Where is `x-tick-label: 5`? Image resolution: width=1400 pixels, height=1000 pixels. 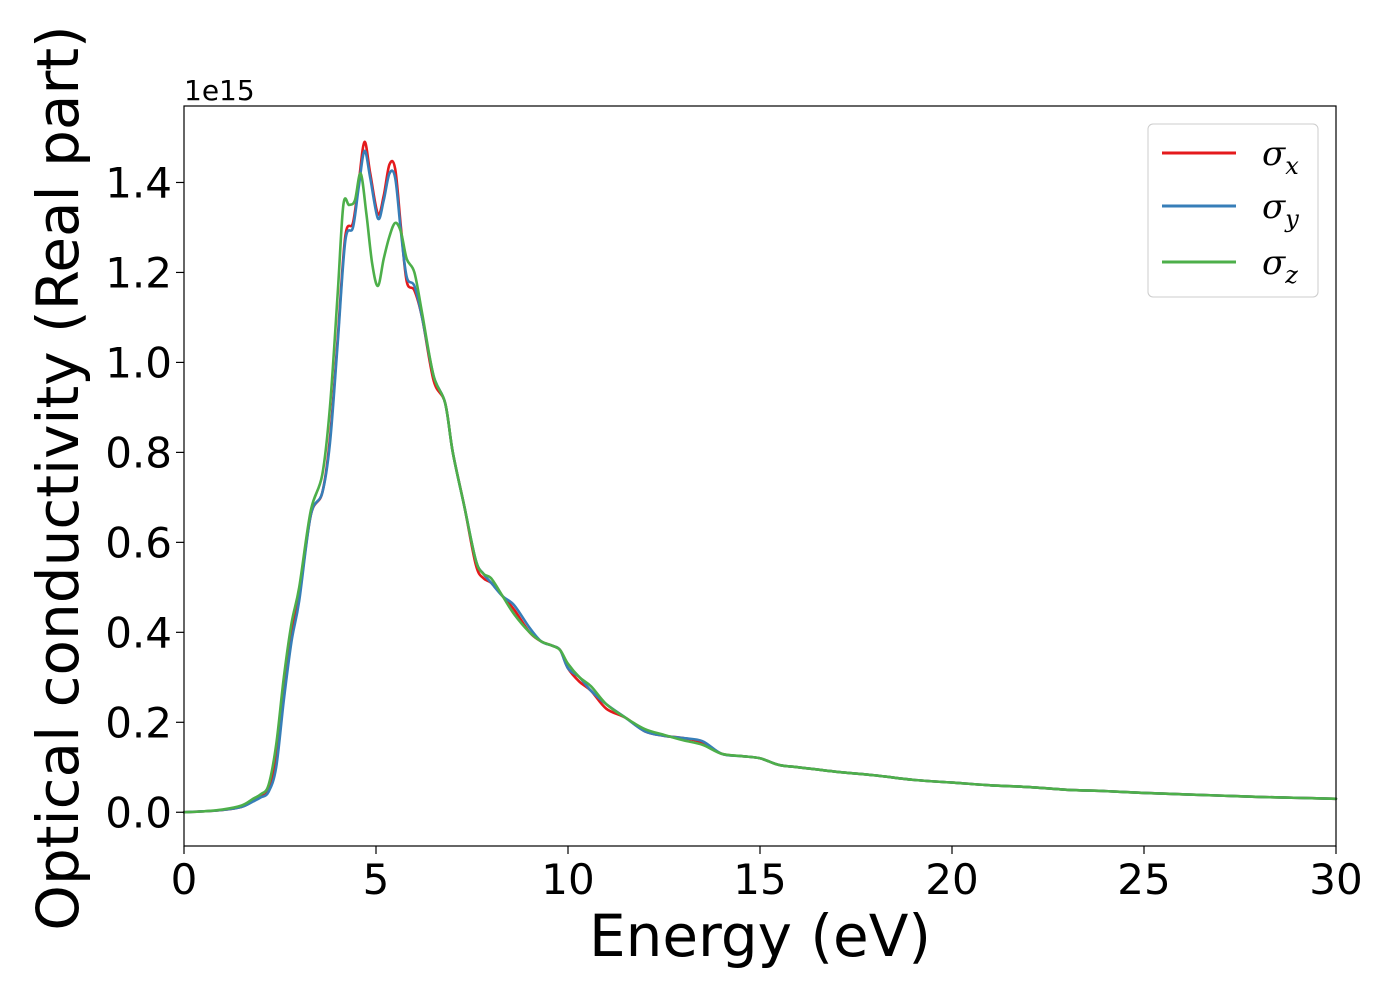 x-tick-label: 5 is located at coordinates (376, 879).